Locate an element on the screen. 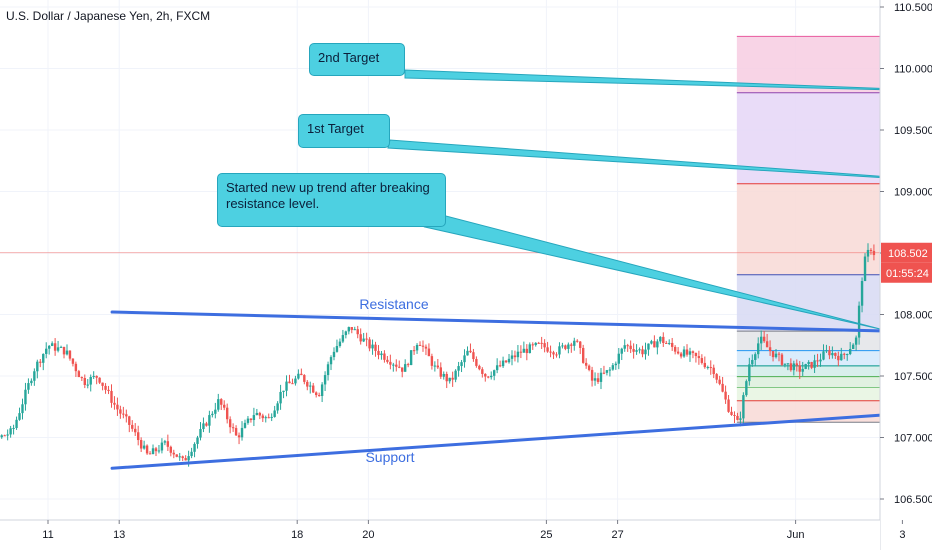 The height and width of the screenshot is (550, 932). price-tick-label: 108.000 is located at coordinates (913, 316).